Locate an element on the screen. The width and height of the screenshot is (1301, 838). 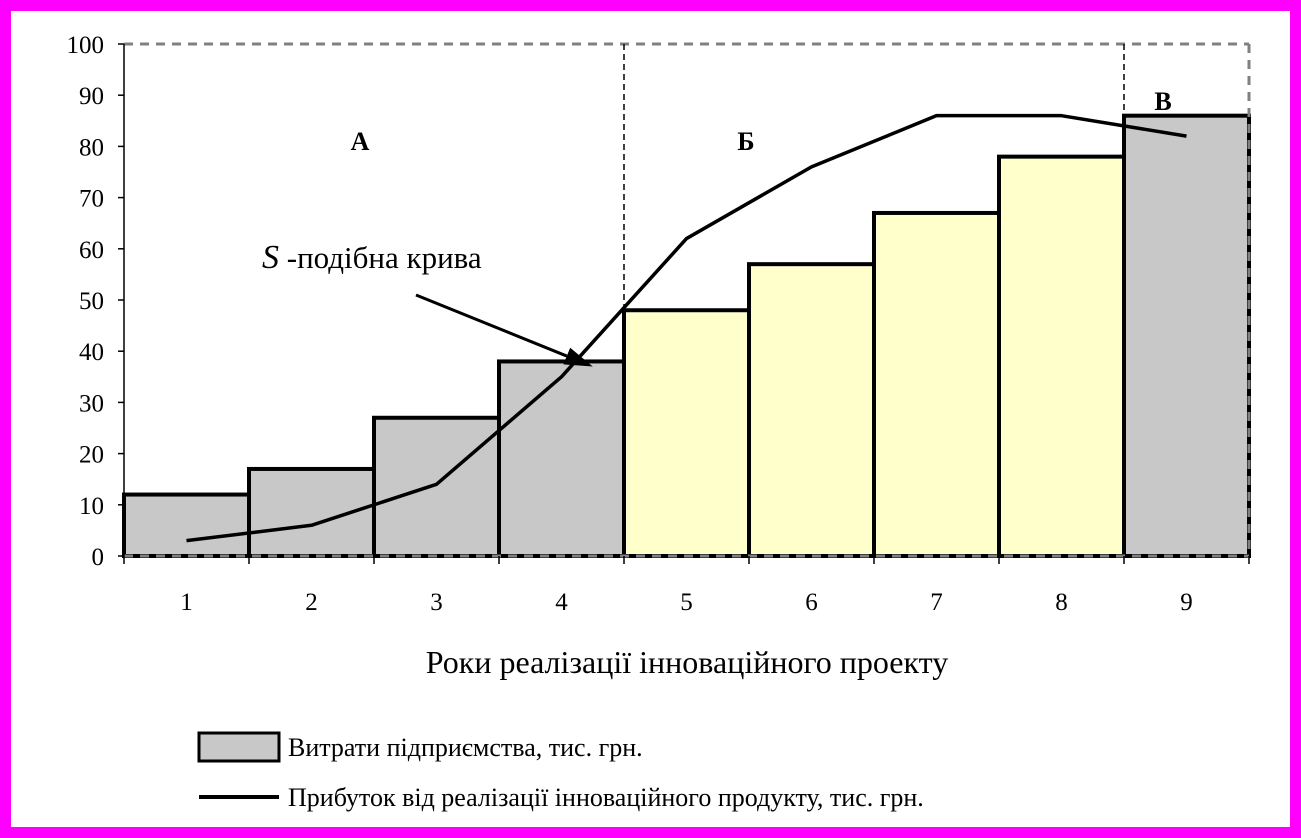
y-tick-label-60: 60 is located at coordinates (91, 250).